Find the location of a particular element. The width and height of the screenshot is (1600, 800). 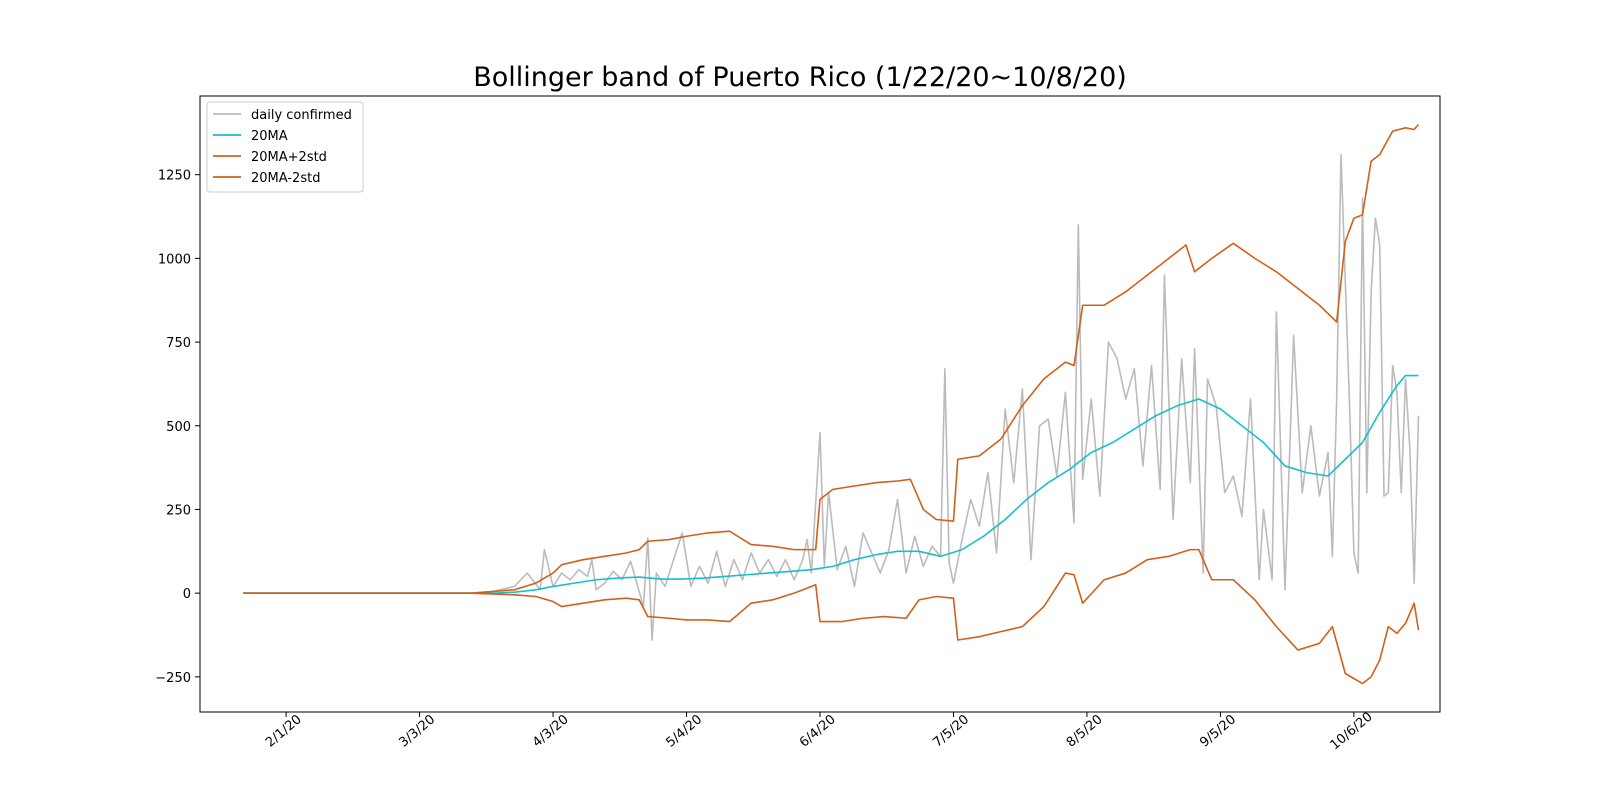

y-tick-label: −250 is located at coordinates (173, 678).